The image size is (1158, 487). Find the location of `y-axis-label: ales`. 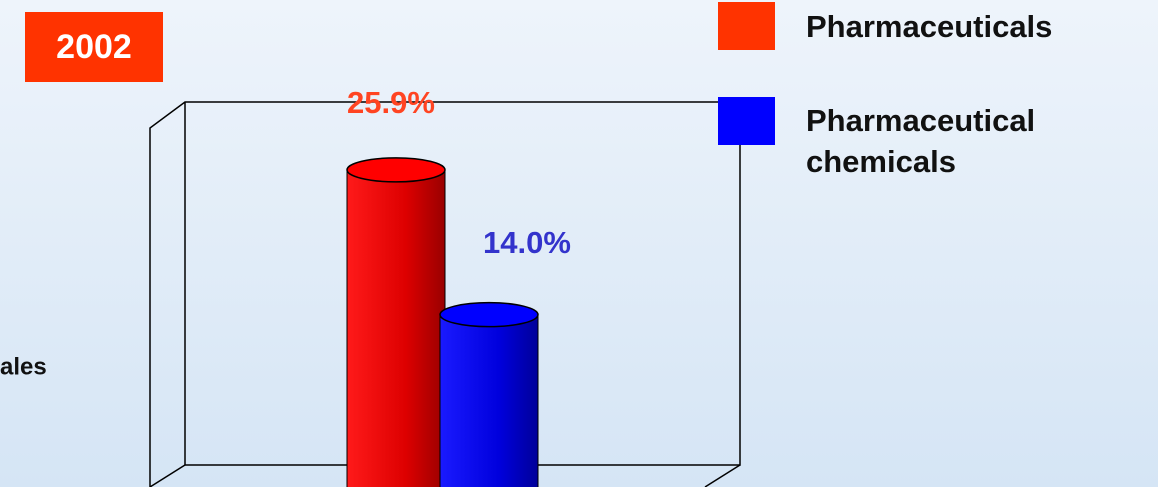

y-axis-label: ales is located at coordinates (23, 366).